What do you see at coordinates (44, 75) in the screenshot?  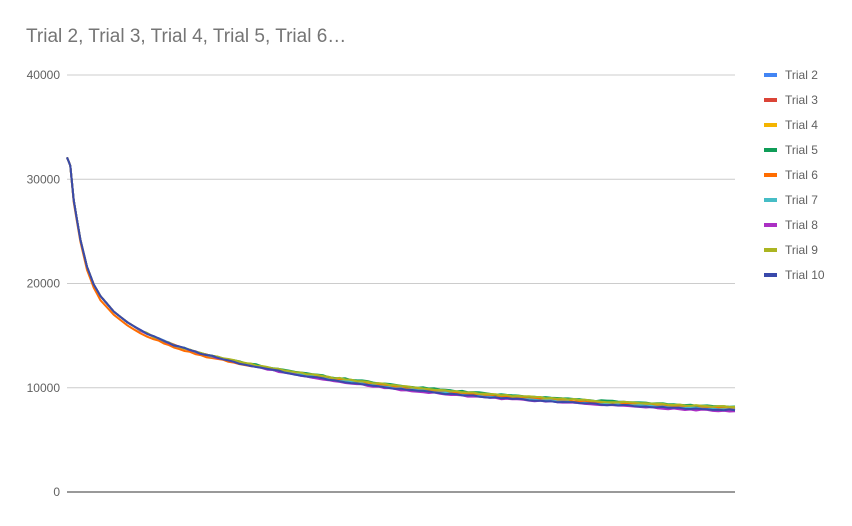 I see `y-tick-label: 40000` at bounding box center [44, 75].